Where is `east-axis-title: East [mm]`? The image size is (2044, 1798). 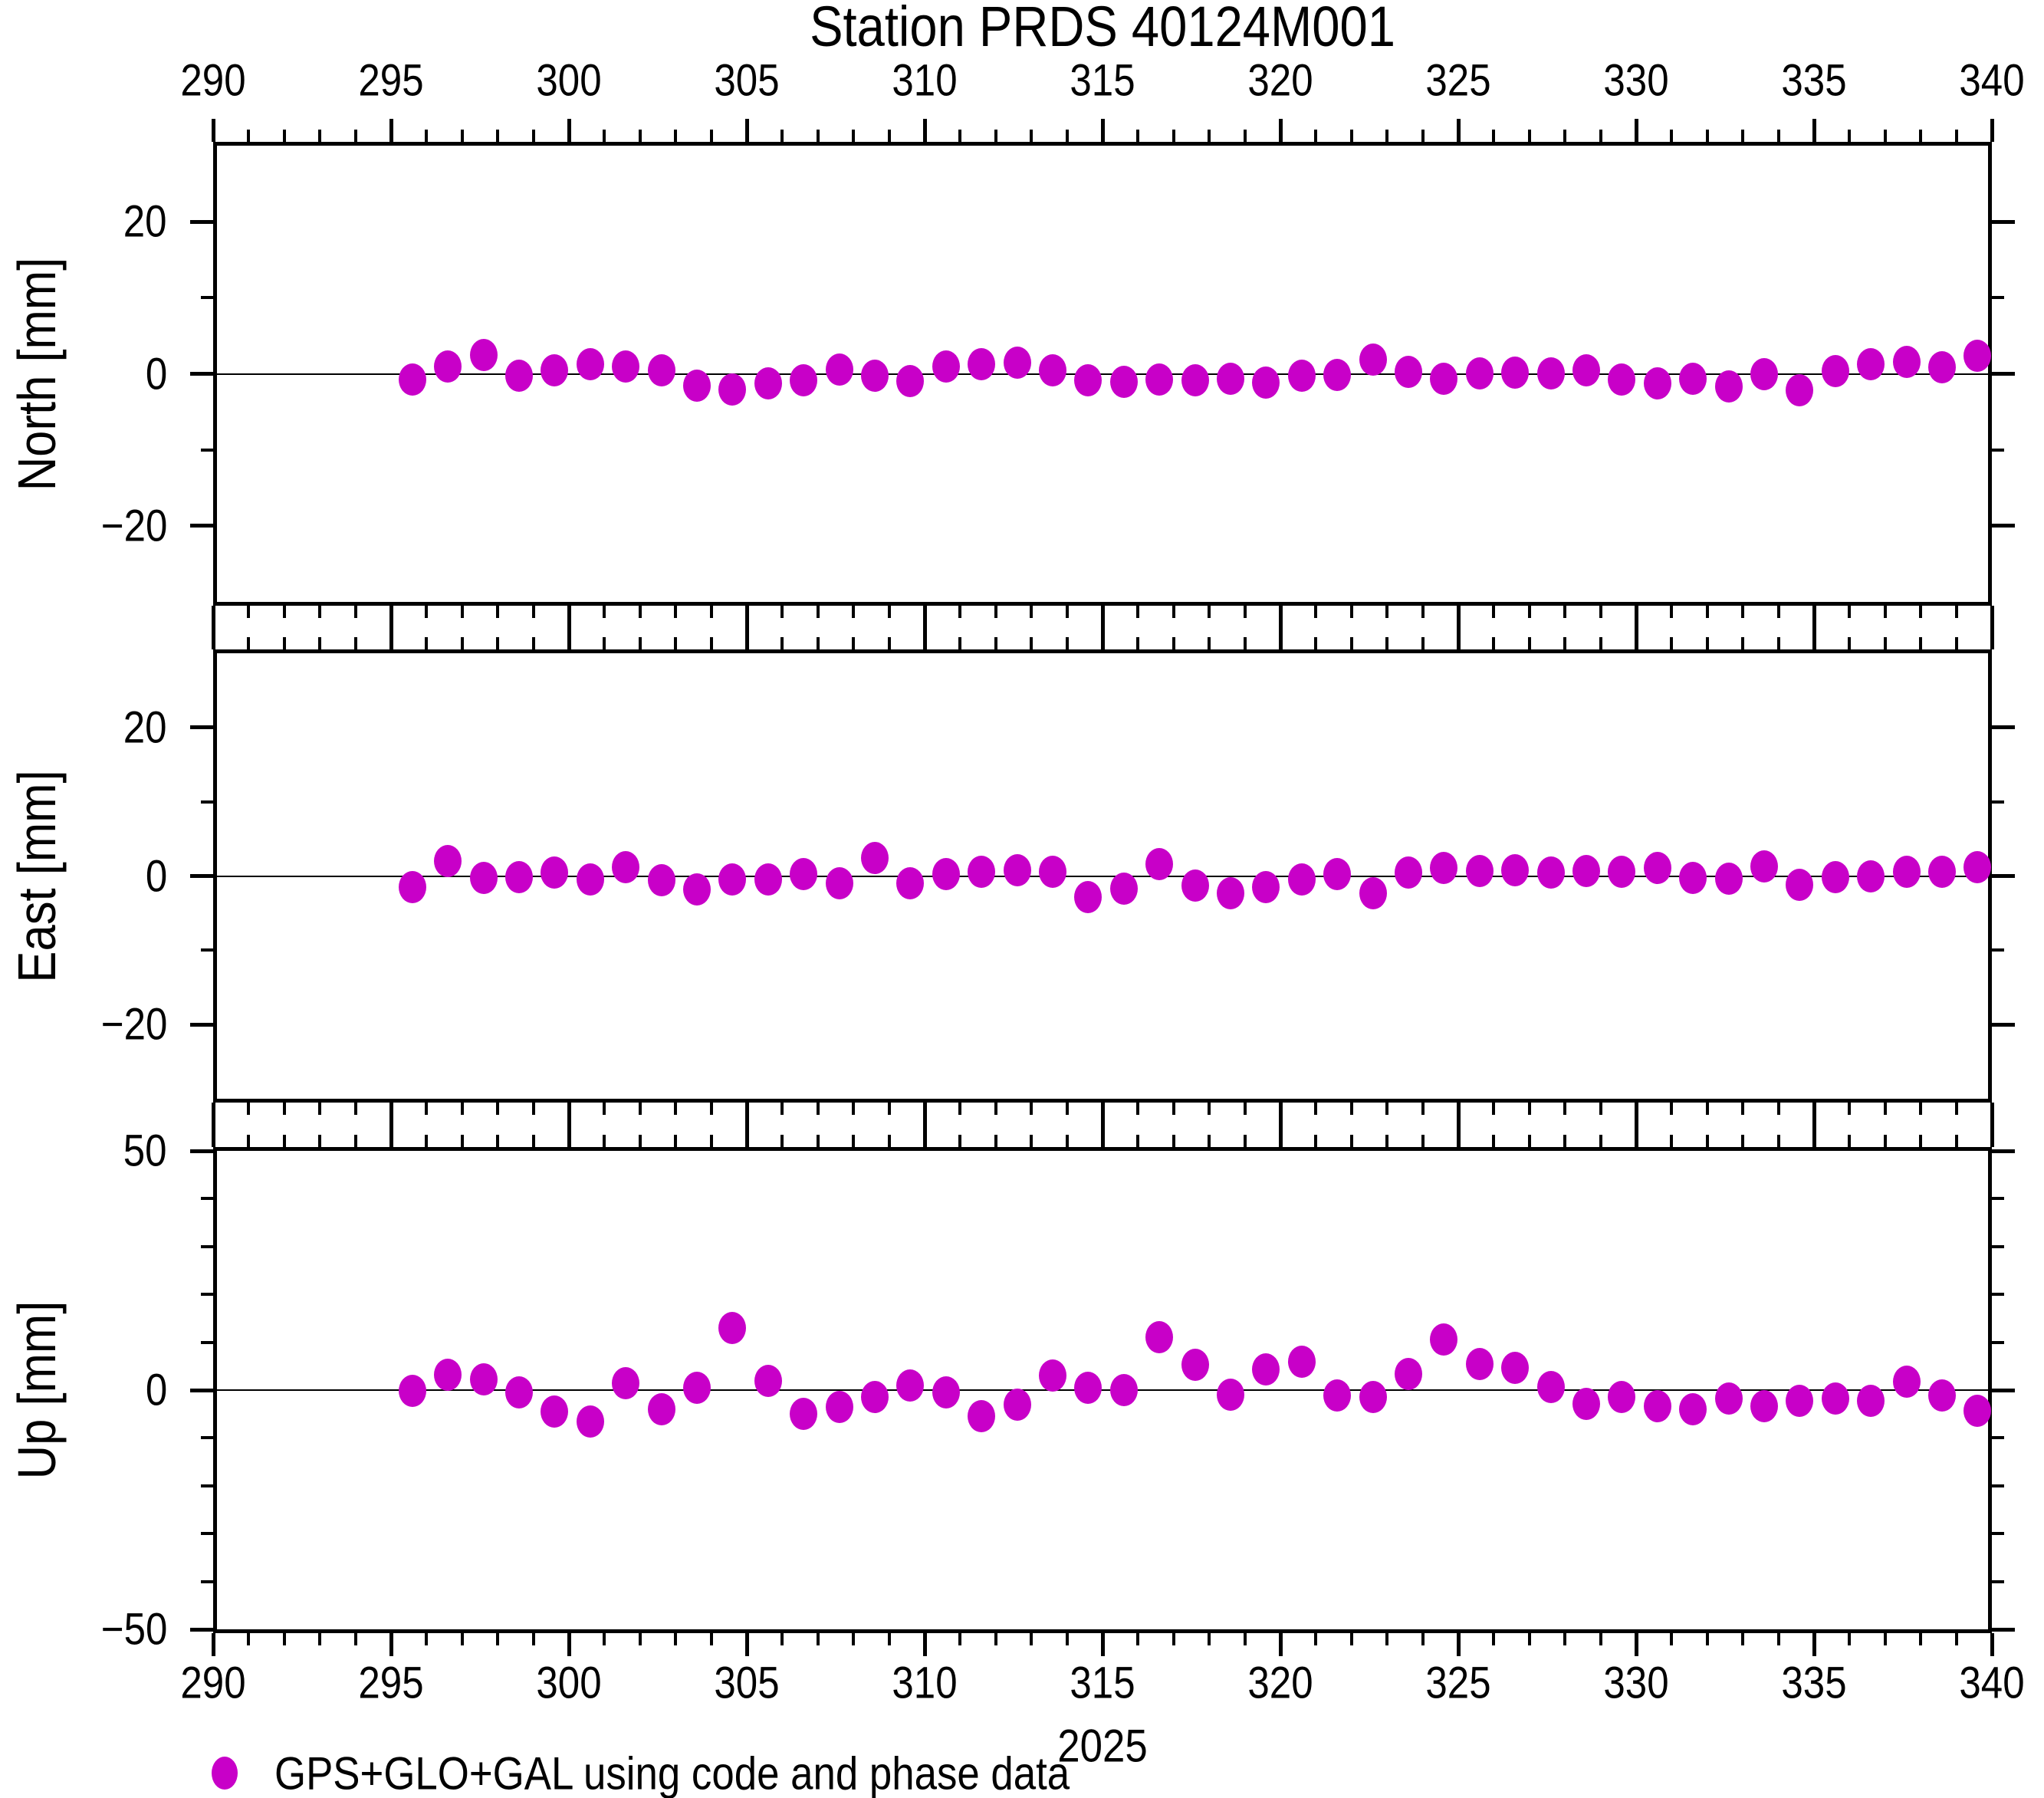
east-axis-title: East [mm] is located at coordinates (37, 876).